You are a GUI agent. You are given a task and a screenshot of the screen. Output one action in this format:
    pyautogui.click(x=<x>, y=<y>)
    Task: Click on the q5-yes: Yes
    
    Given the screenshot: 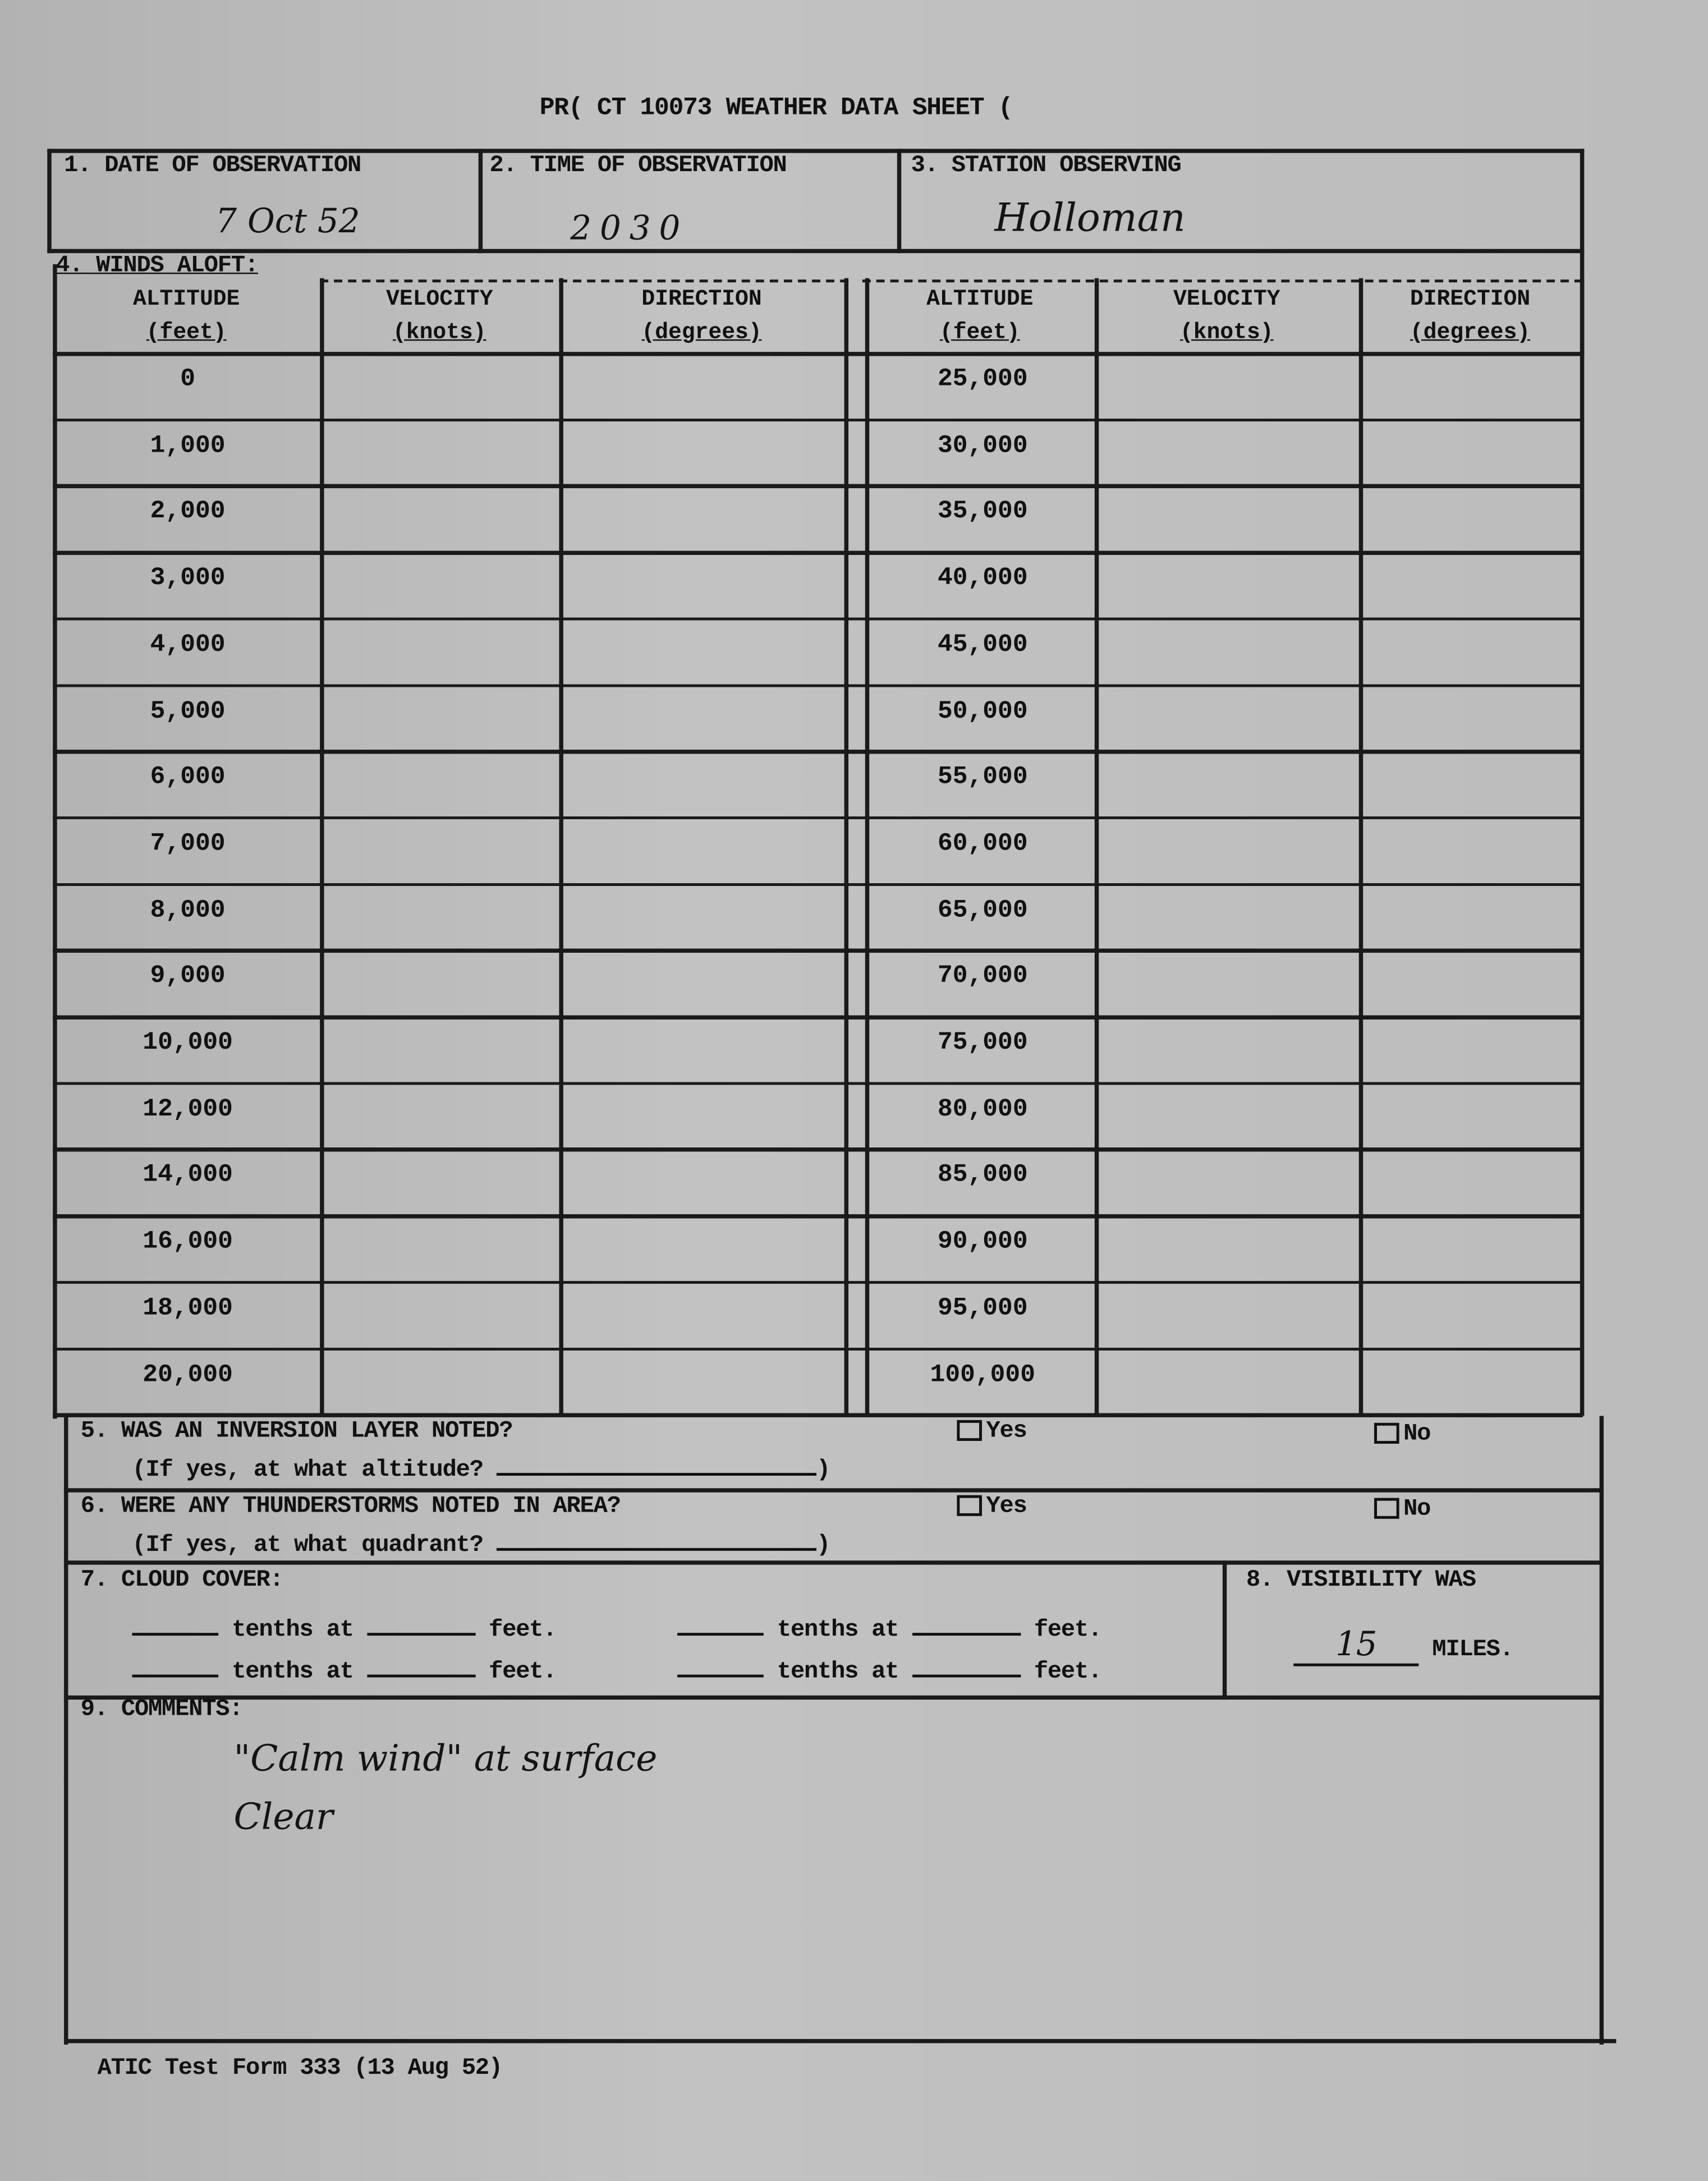 What is the action you would take?
    pyautogui.click(x=992, y=1431)
    